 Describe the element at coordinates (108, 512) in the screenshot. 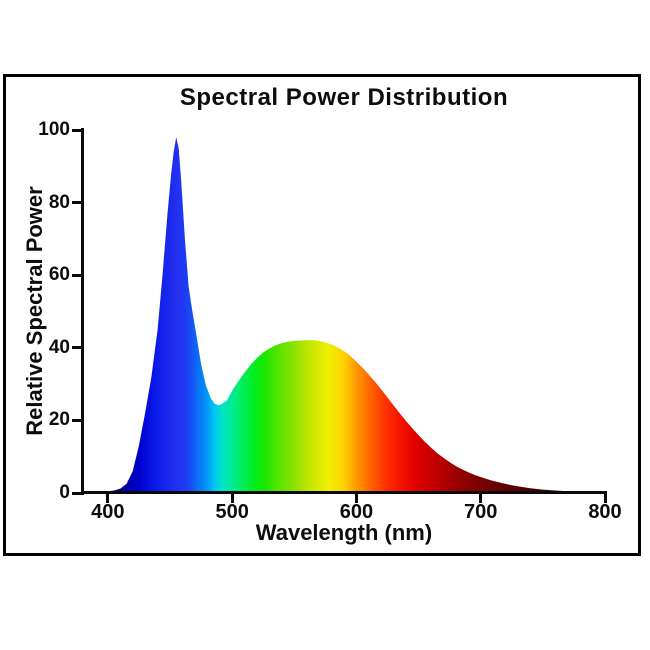

I see `x-tick-label: 400` at that location.